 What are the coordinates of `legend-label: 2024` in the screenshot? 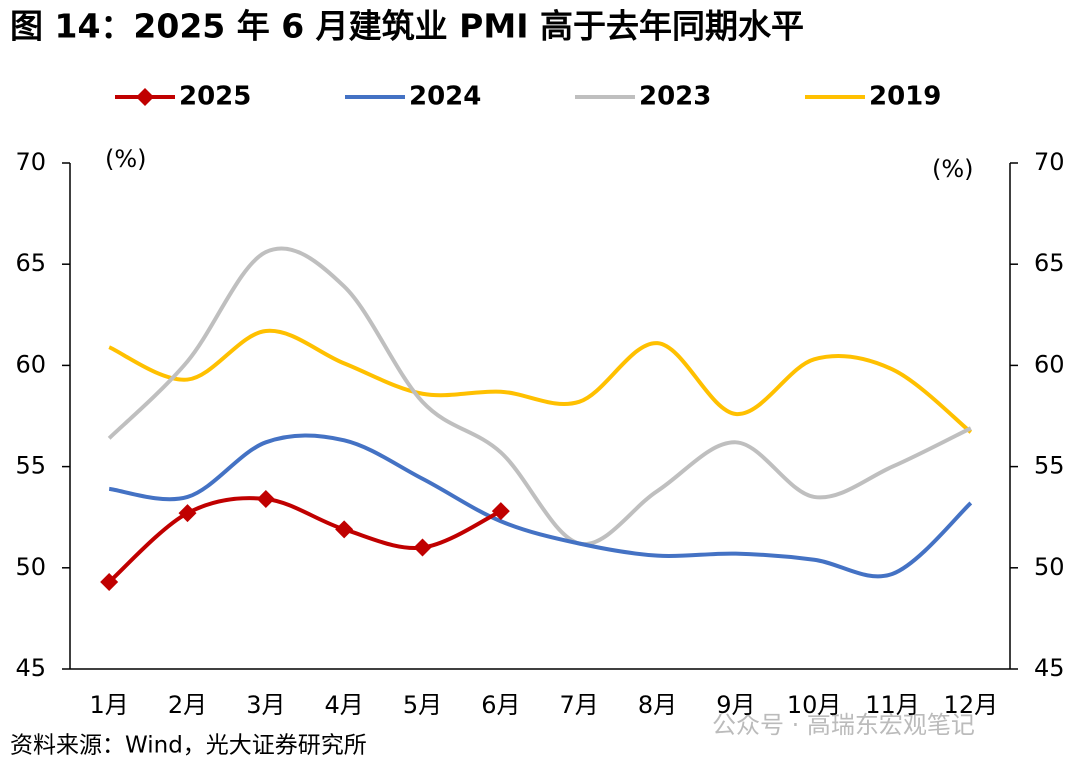 It's located at (445, 97).